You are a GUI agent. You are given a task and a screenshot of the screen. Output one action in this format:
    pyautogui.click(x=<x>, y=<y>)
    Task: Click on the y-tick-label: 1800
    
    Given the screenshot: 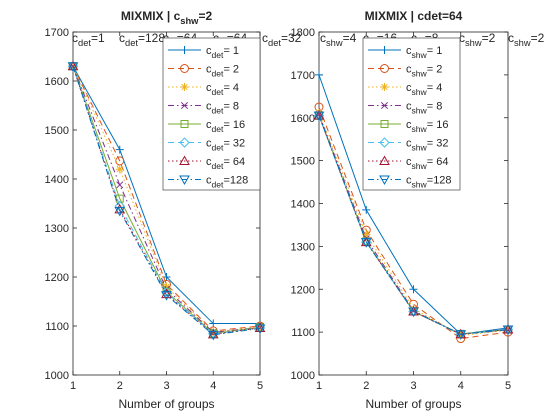 What is the action you would take?
    pyautogui.click(x=303, y=33)
    